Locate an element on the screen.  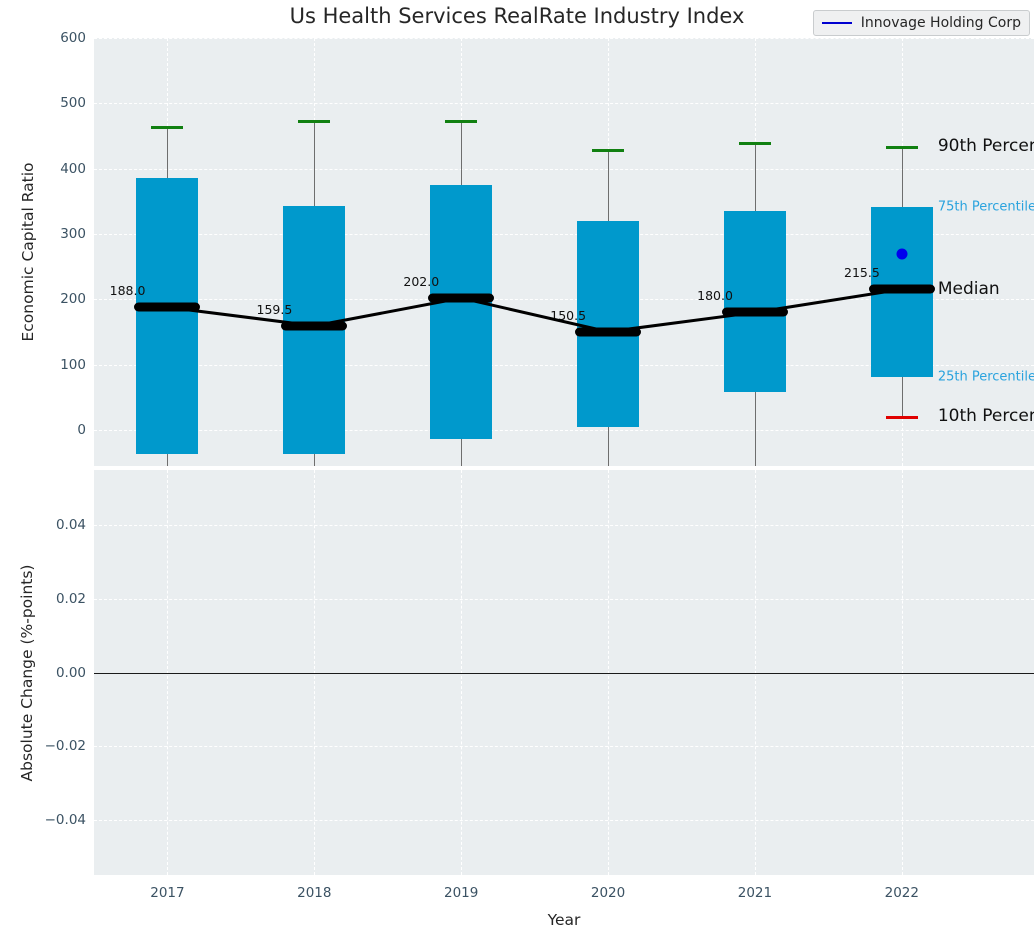
x-axis-tick-label: 2018 is located at coordinates (314, 893).